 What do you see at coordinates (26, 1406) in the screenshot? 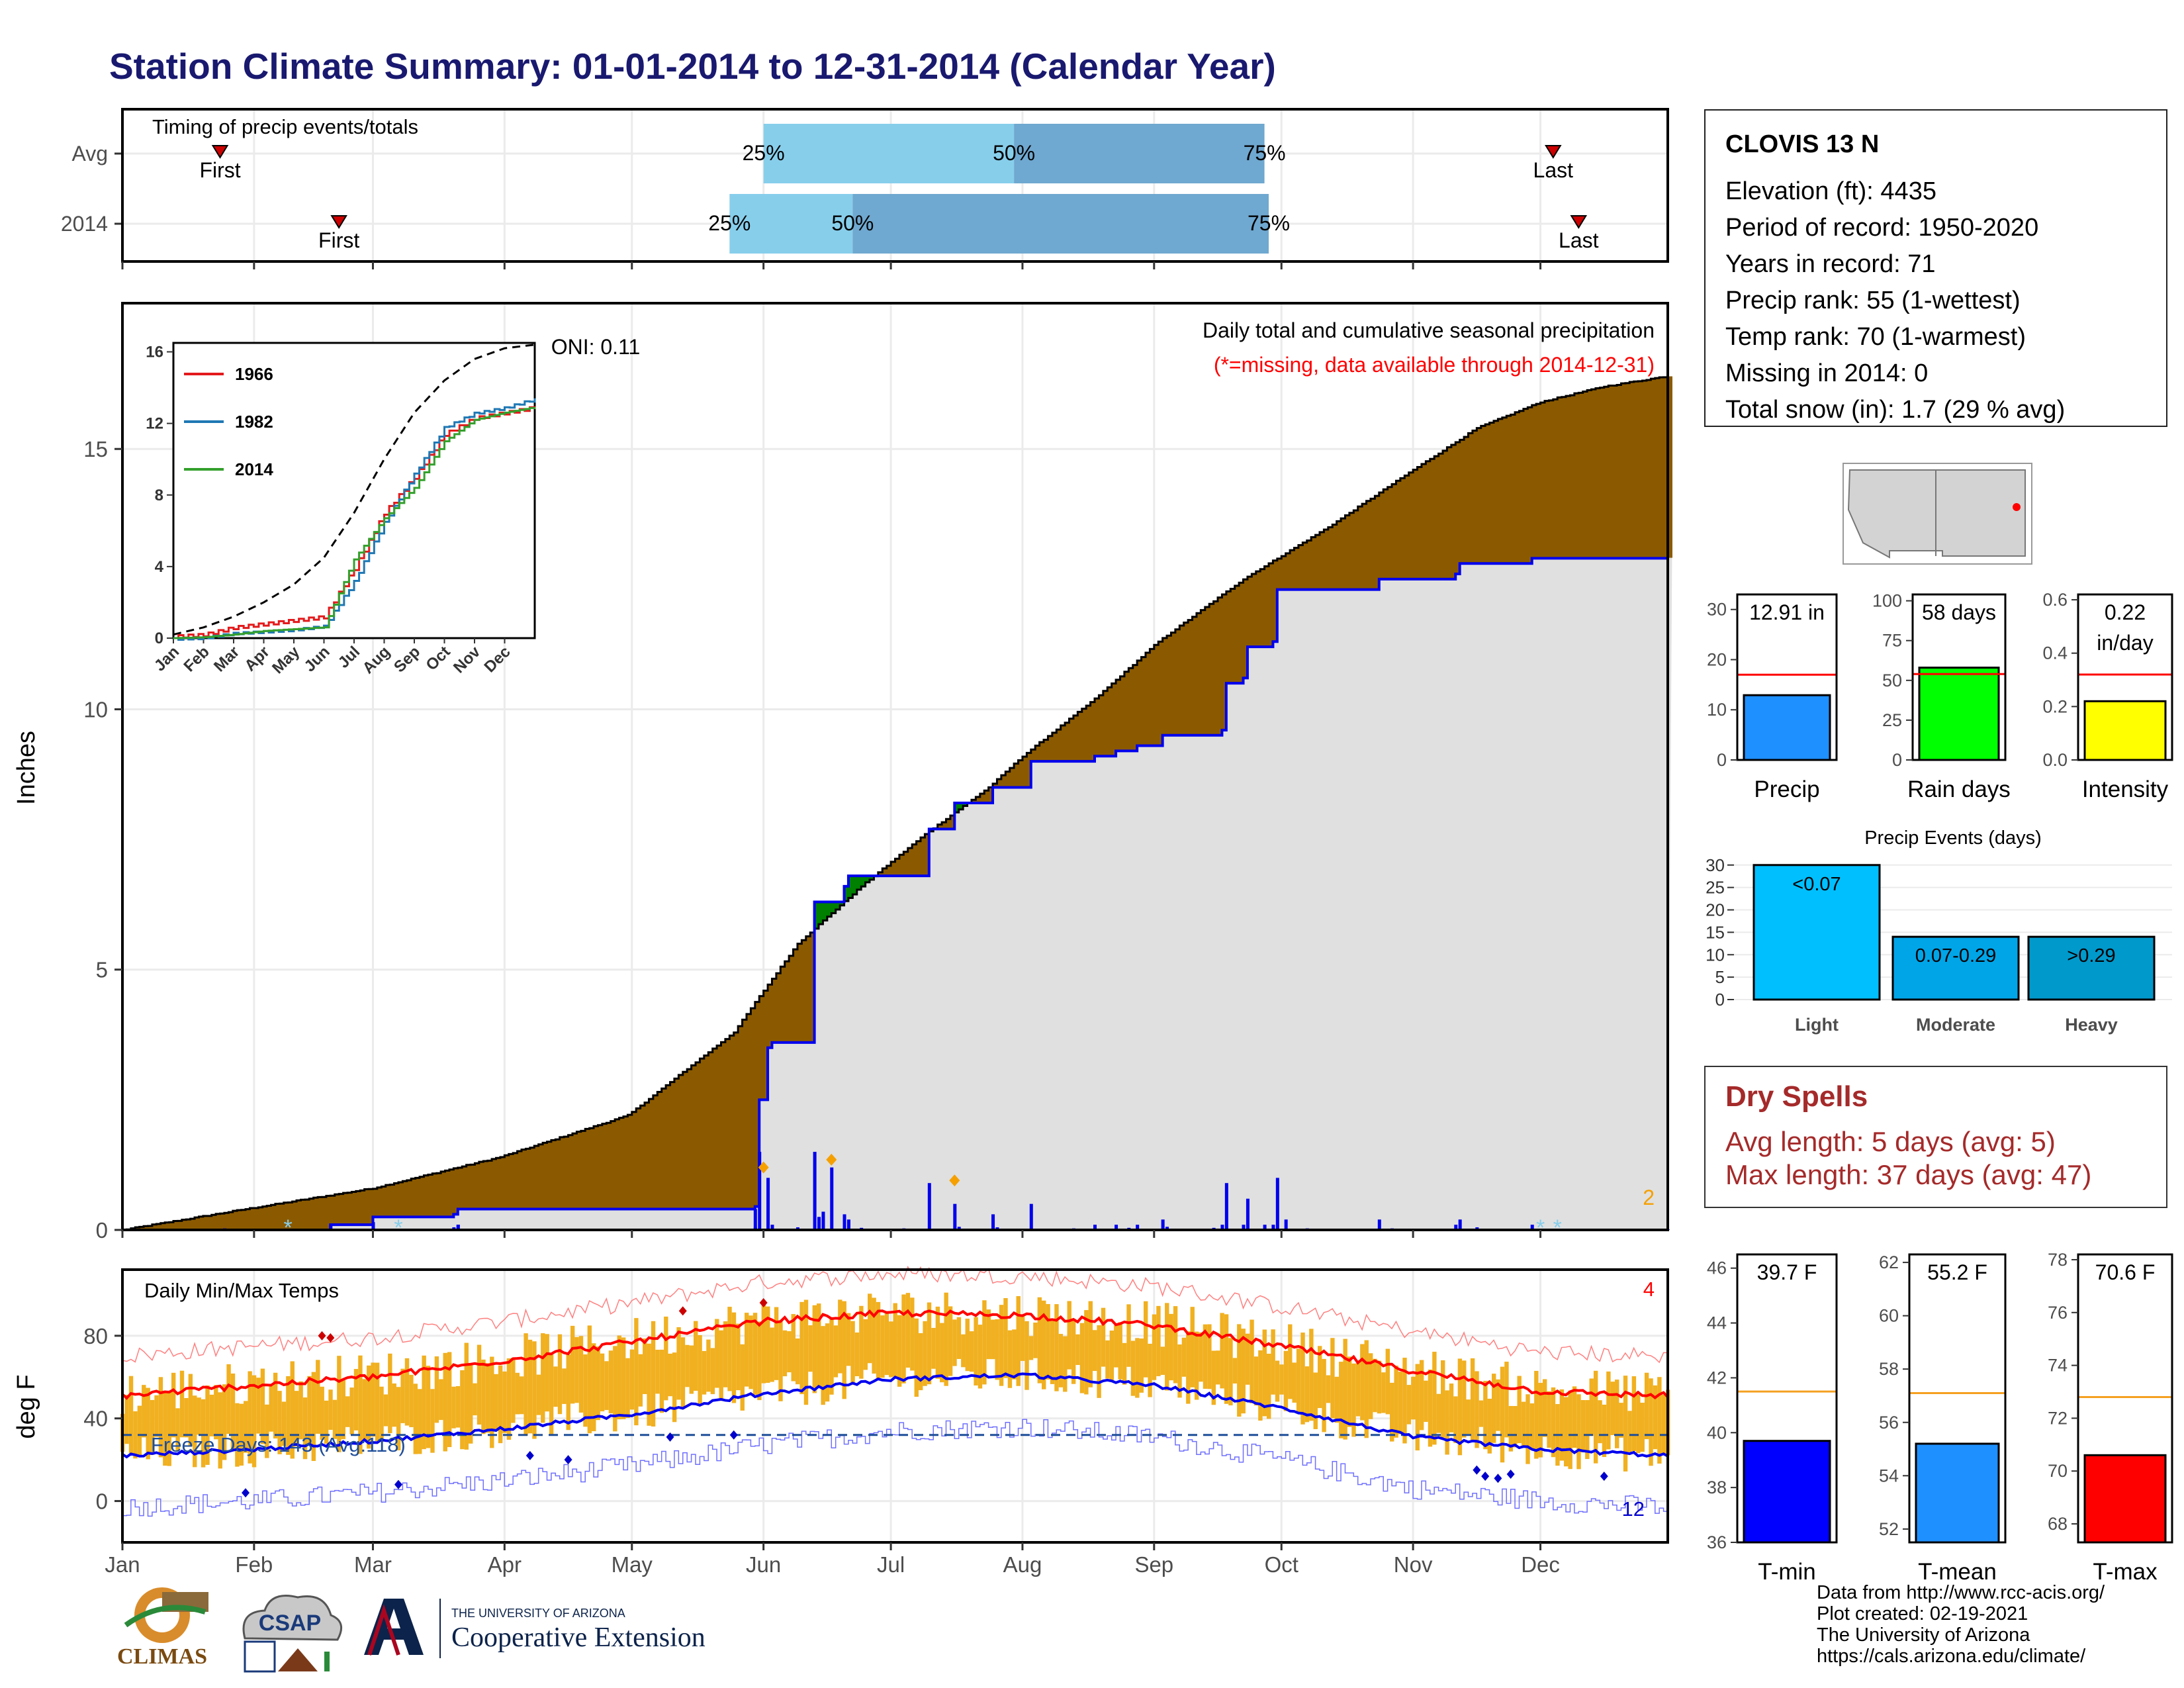
I see `temp-ylabel: deg F` at bounding box center [26, 1406].